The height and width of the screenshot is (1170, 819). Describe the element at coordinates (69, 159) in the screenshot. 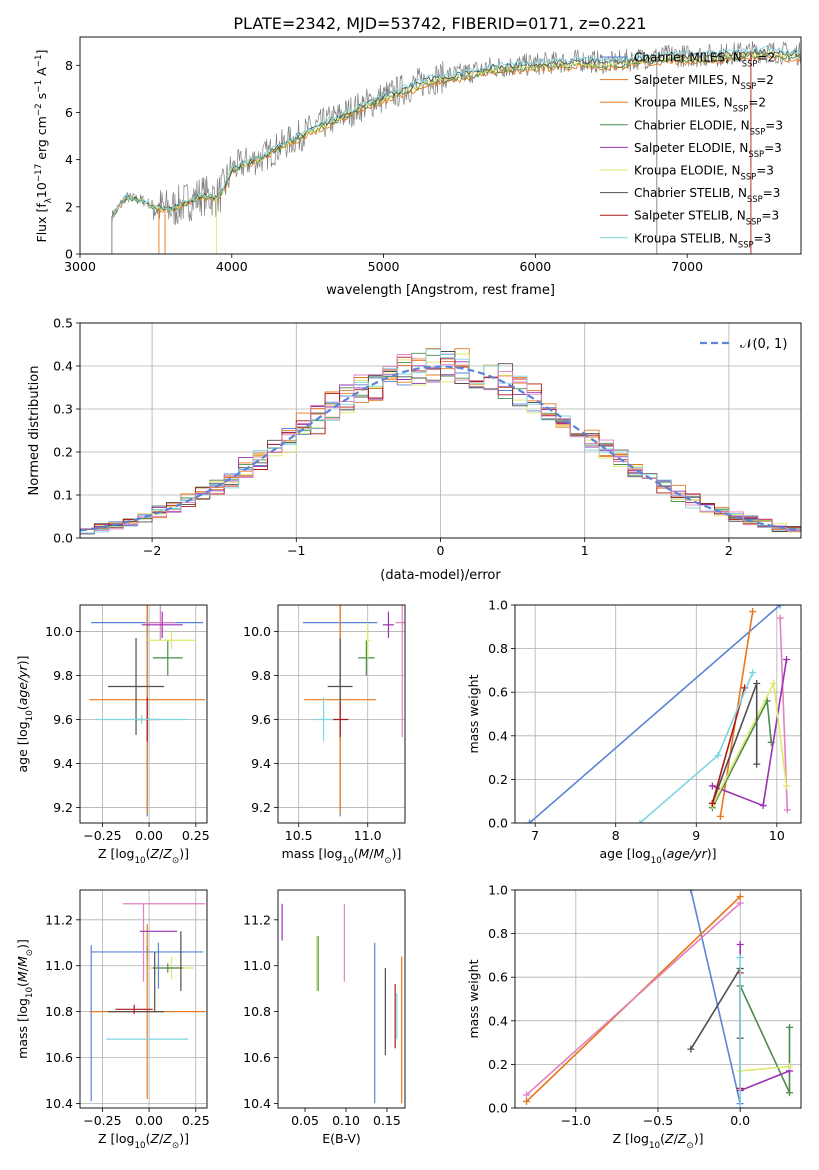

I see `y-tick-label: 4` at that location.